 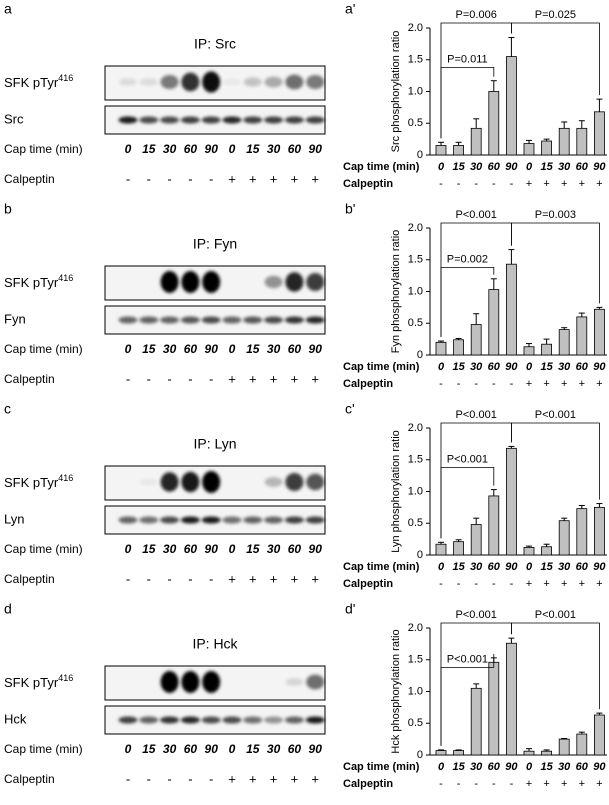 What do you see at coordinates (467, 259) in the screenshot?
I see `p-value: P=0.002` at bounding box center [467, 259].